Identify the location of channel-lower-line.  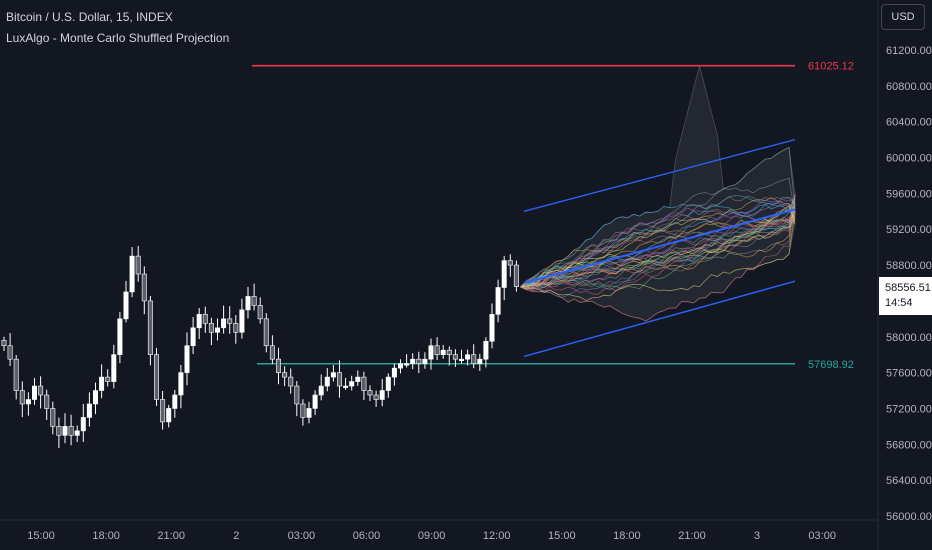
(659, 319).